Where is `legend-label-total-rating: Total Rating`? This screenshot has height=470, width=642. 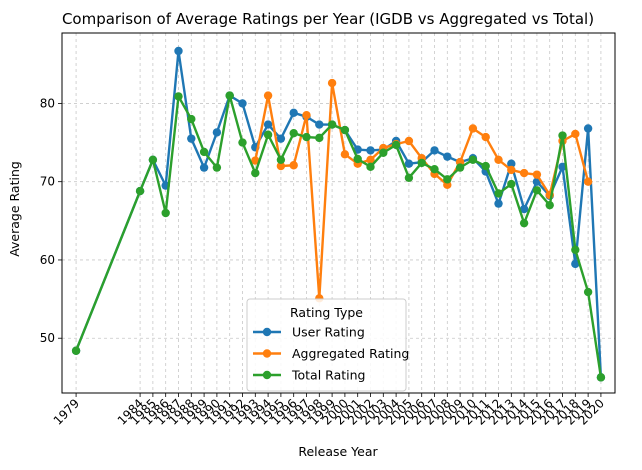
legend-label-total-rating: Total Rating is located at coordinates (328, 375).